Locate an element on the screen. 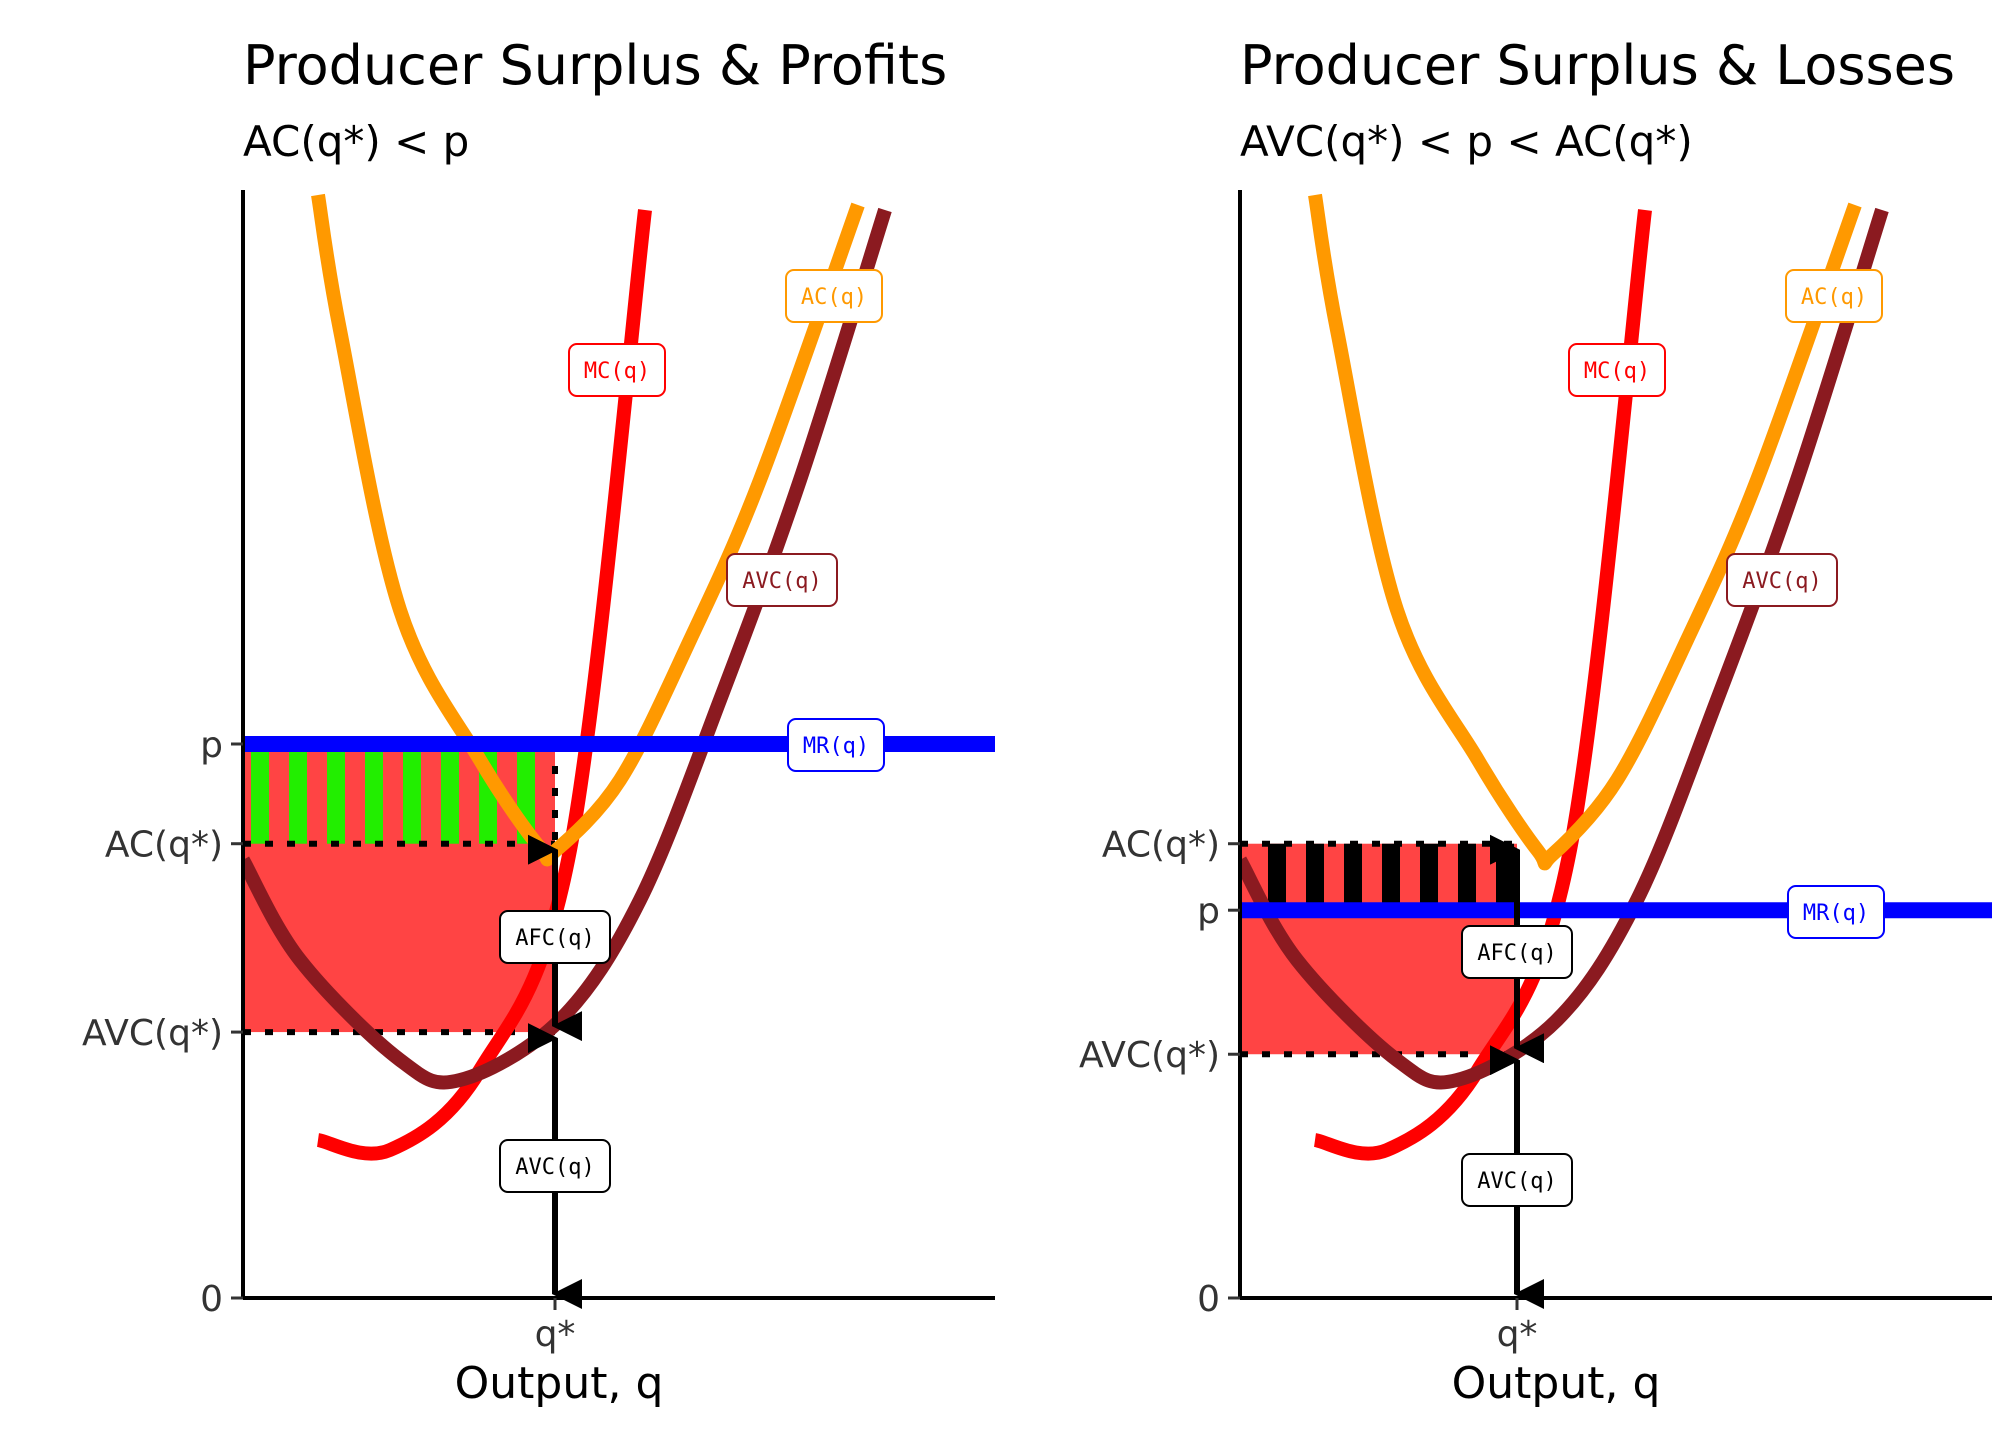  chart-title: Producer Surplus & Losses is located at coordinates (1597, 65).